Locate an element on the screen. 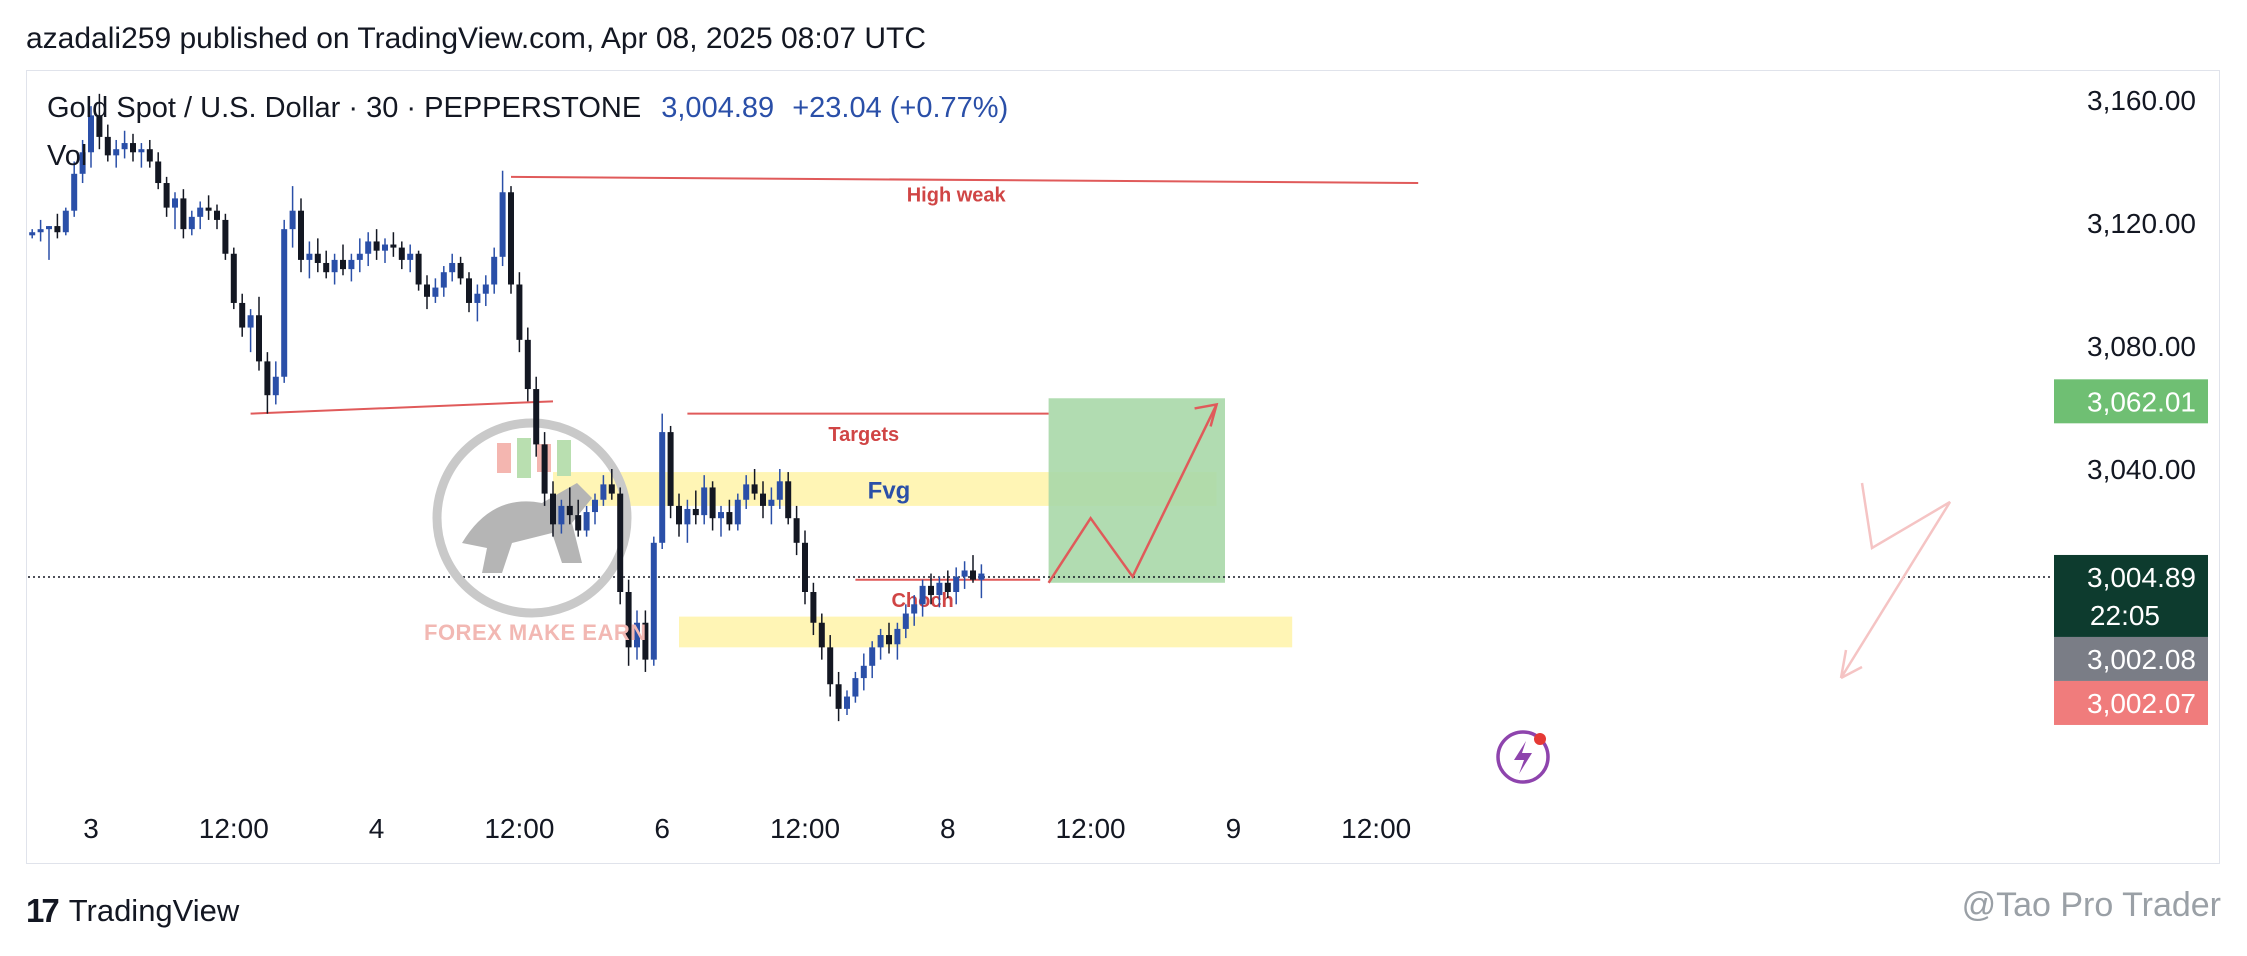 This screenshot has width=2247, height=956. tradingview-logo: 17 TradingView is located at coordinates (132, 911).